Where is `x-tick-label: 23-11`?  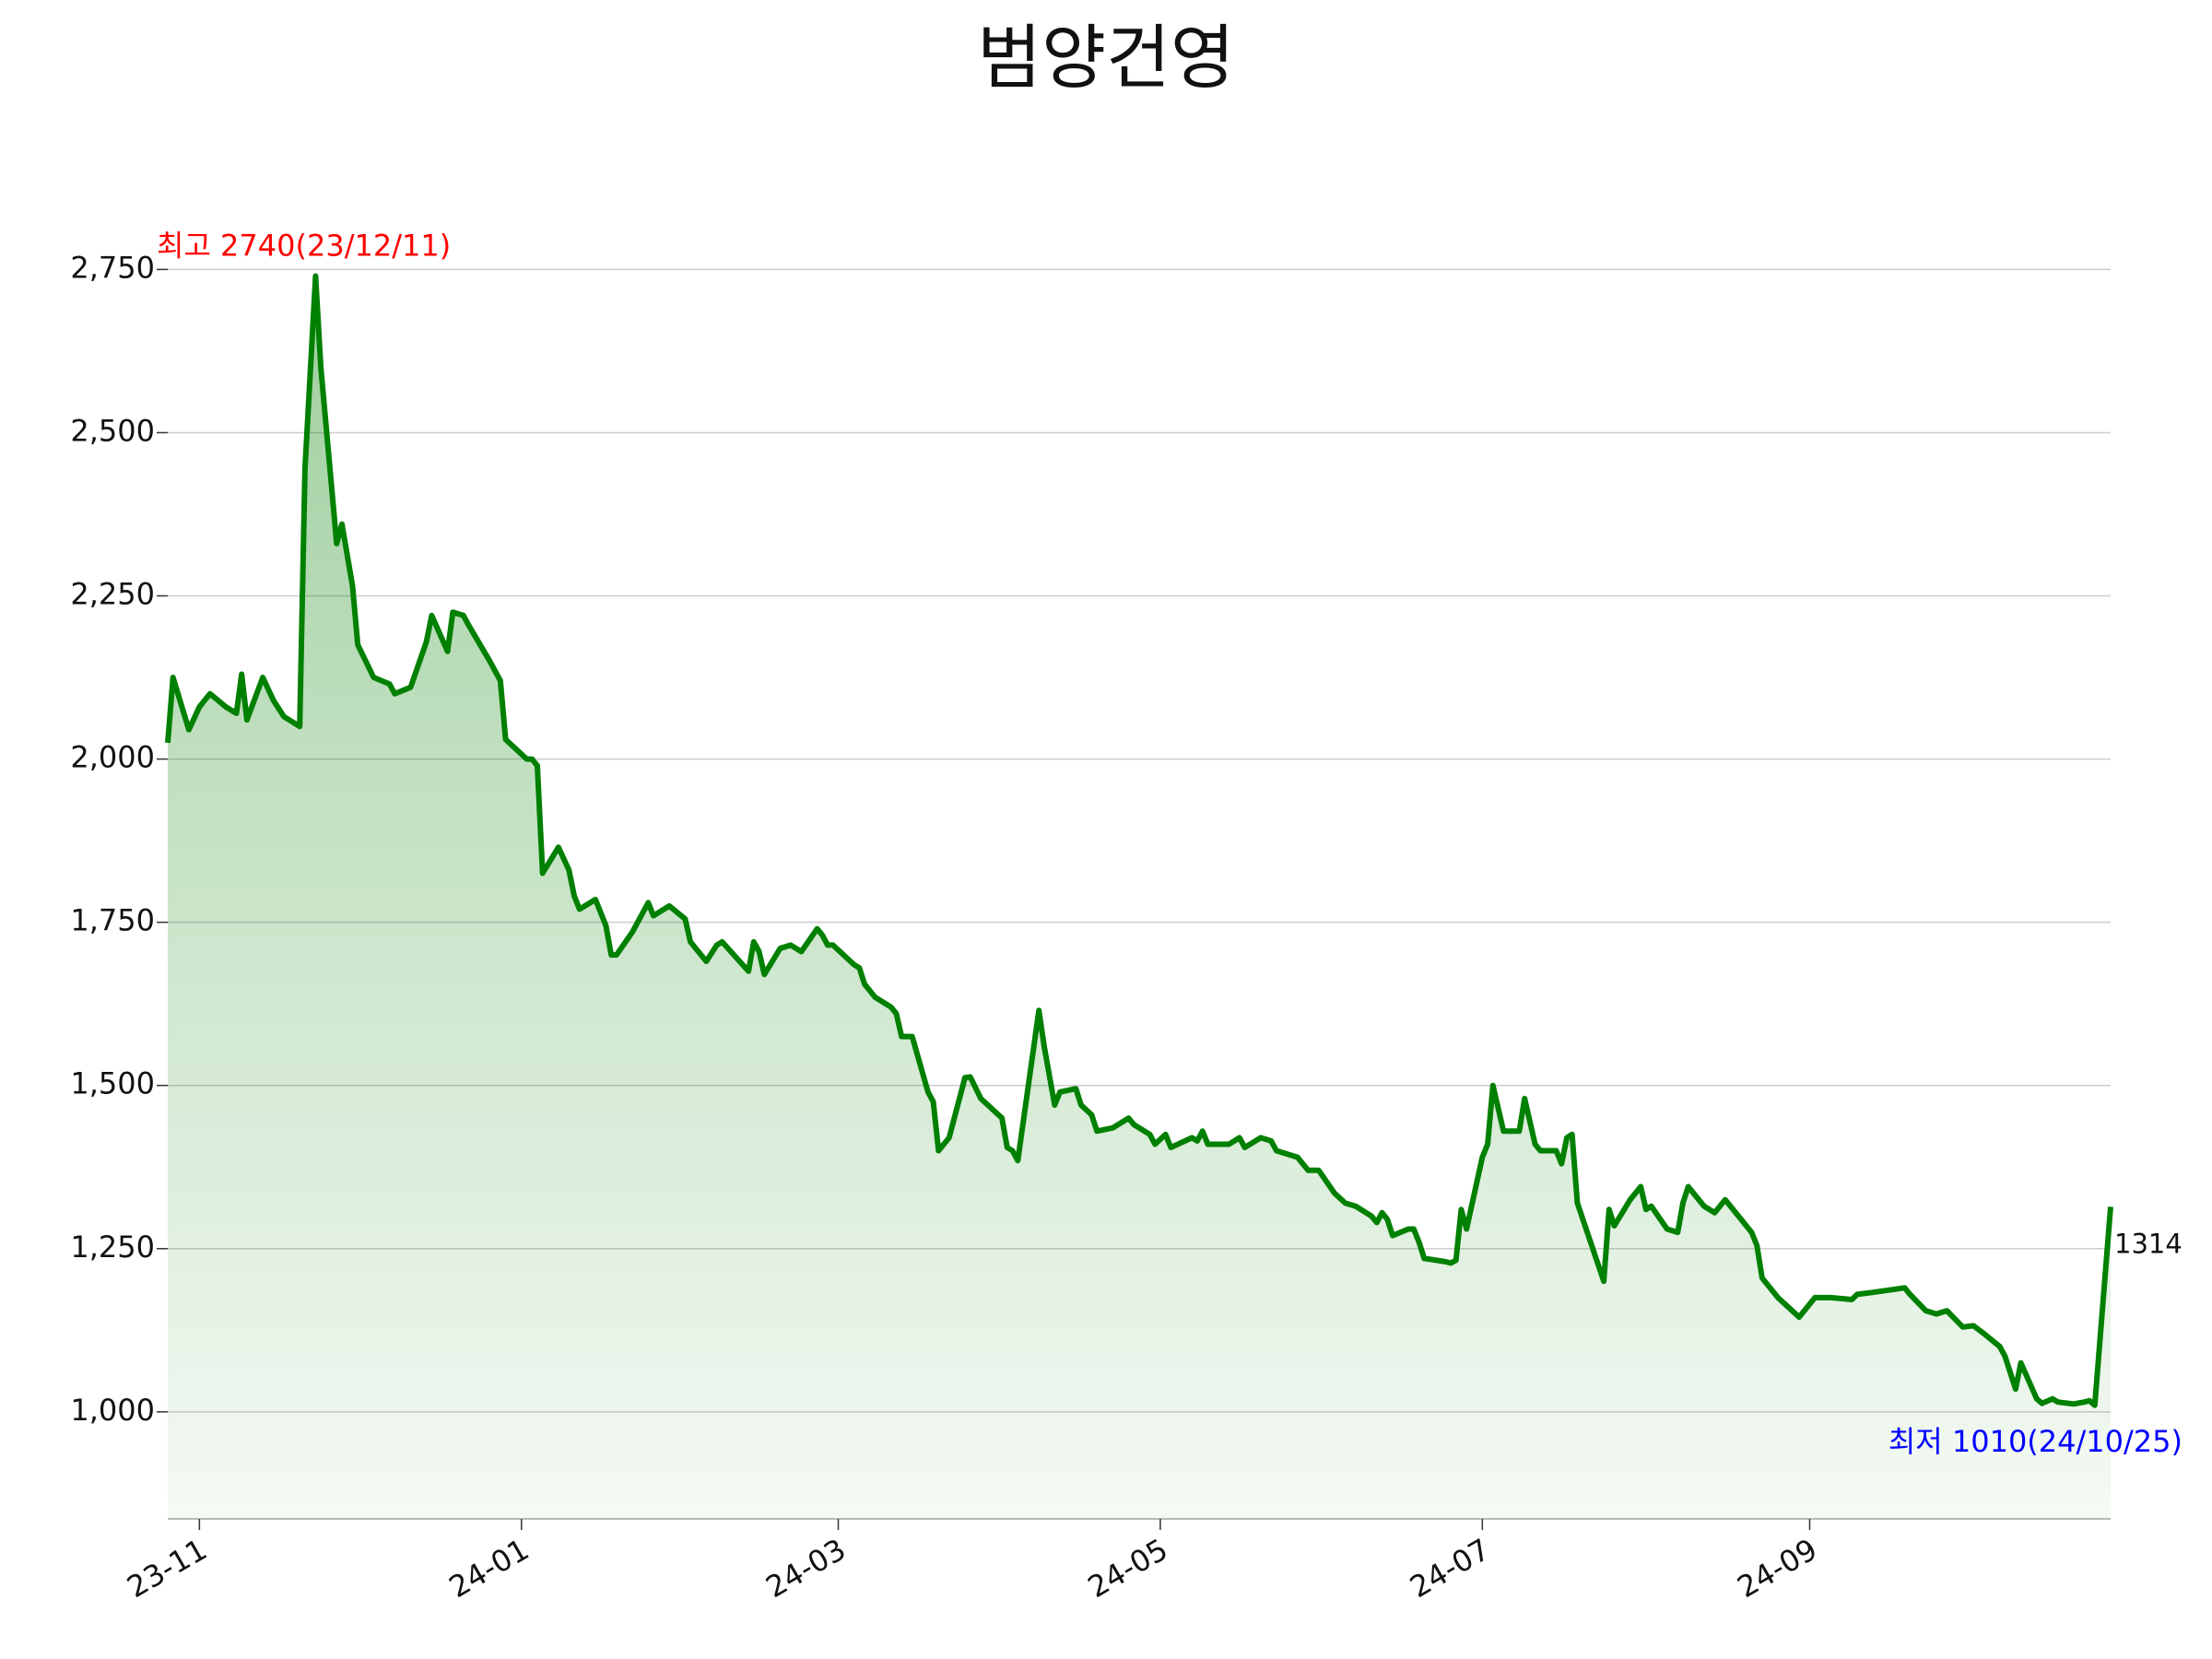 x-tick-label: 23-11 is located at coordinates (167, 1568).